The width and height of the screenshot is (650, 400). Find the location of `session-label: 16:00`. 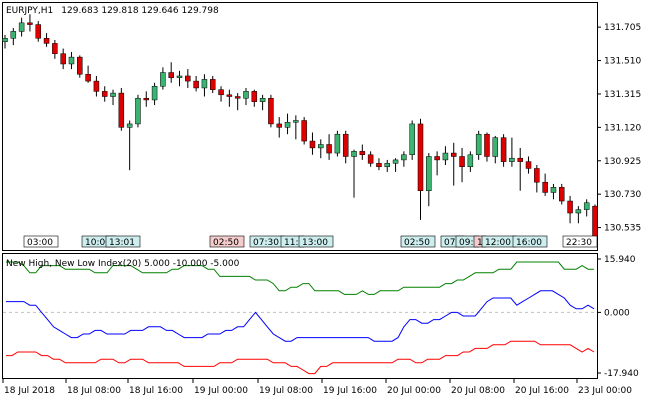

session-label: 16:00 is located at coordinates (530, 241).